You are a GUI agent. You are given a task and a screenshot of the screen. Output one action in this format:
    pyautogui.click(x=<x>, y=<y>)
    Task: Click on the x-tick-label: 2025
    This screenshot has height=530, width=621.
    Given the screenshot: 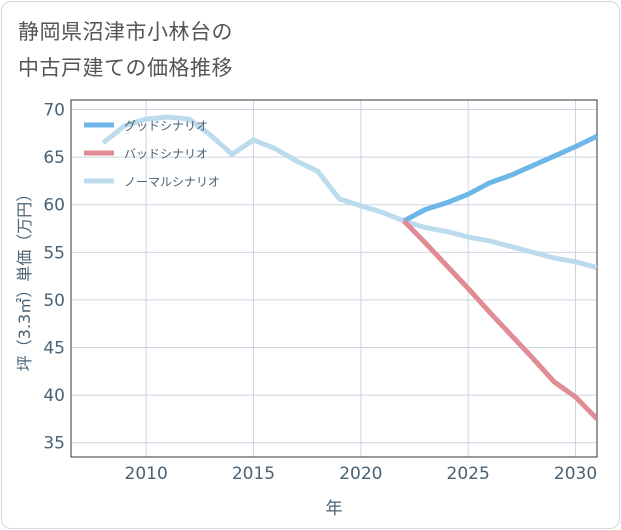 What is the action you would take?
    pyautogui.click(x=468, y=474)
    